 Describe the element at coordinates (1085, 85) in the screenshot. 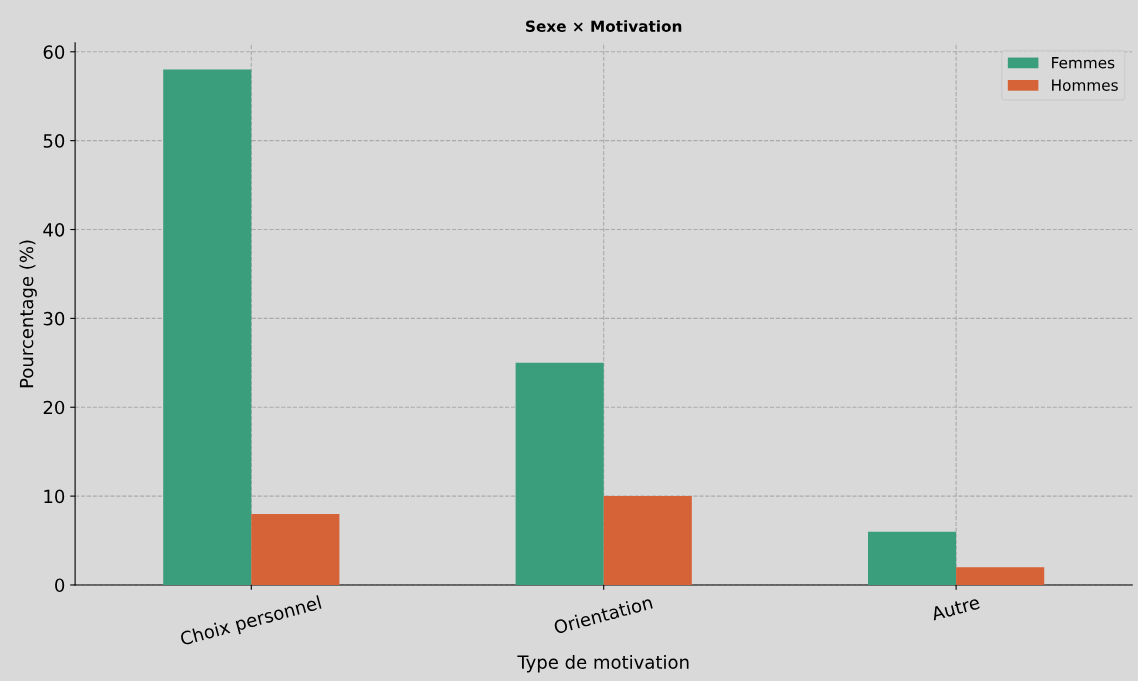

I see `legend-label: Hommes` at that location.